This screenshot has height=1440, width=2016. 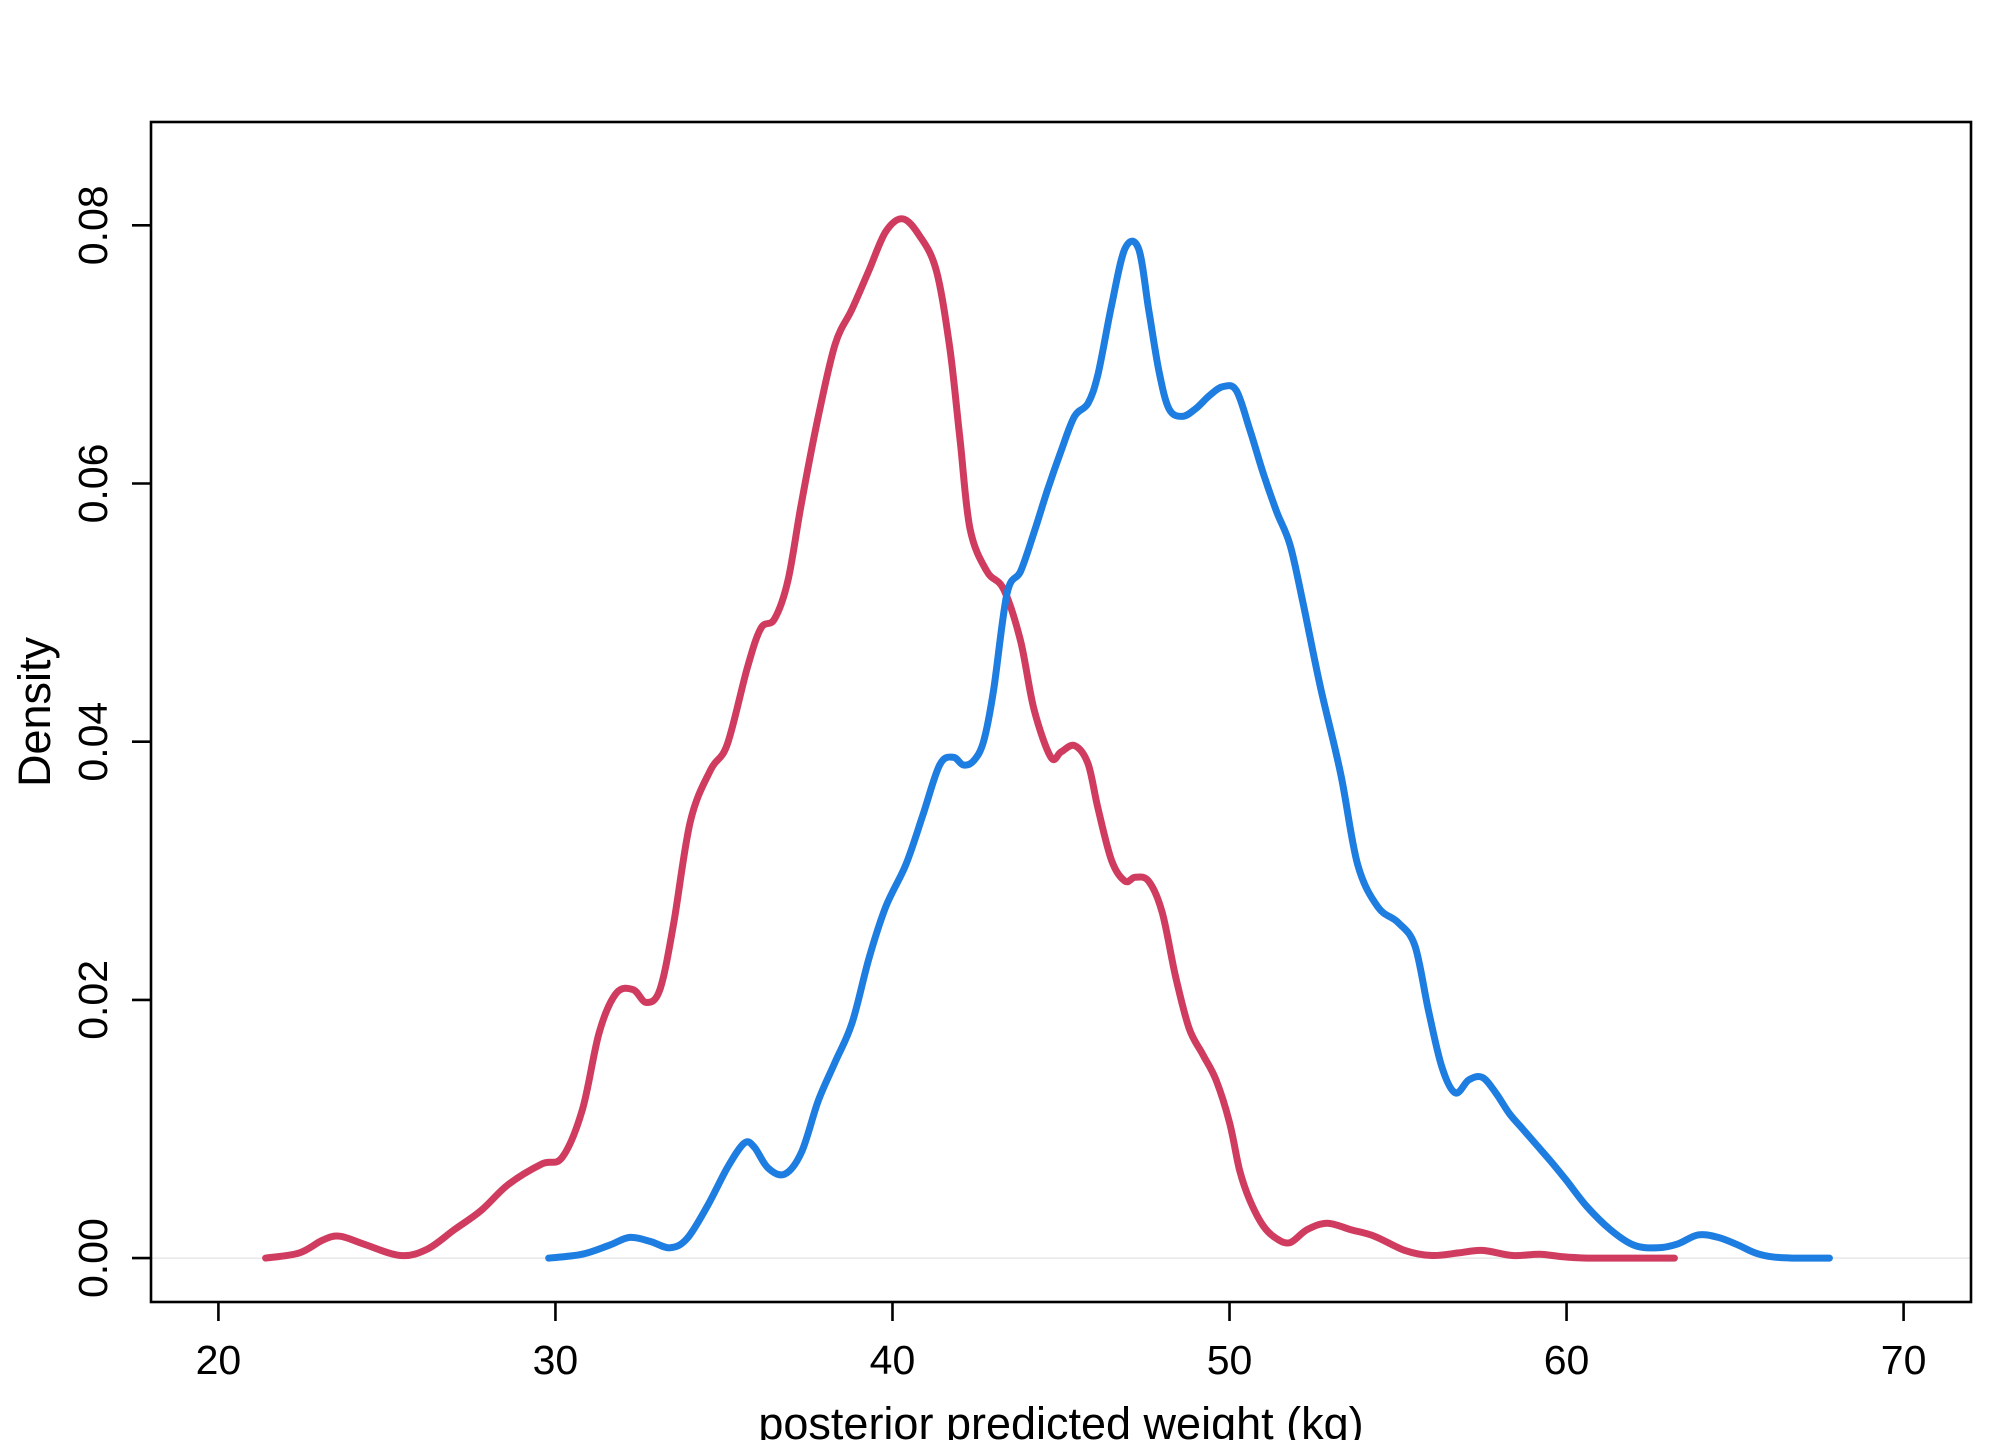 I want to click on y-axis-title: Density, so click(x=34, y=711).